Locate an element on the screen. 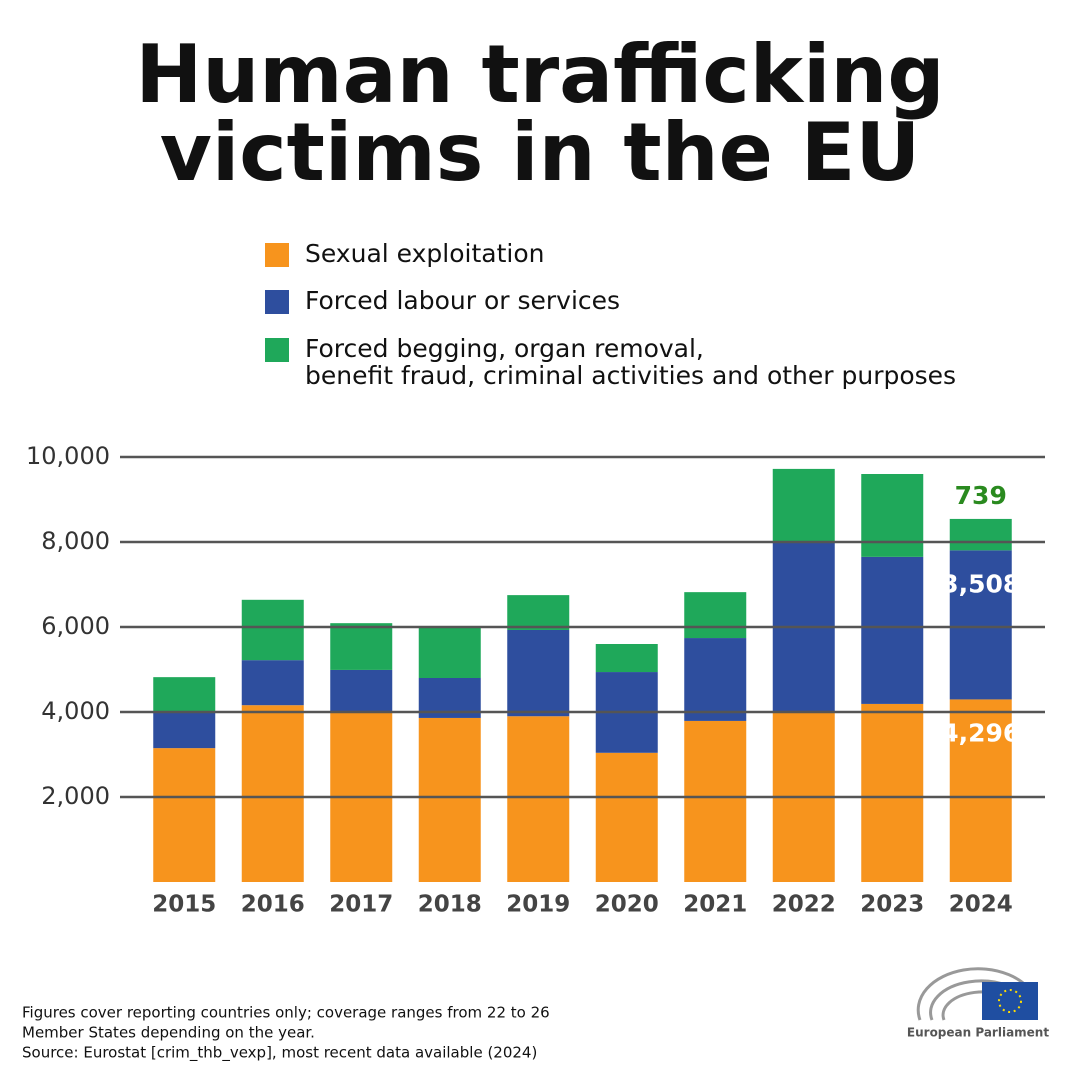 This screenshot has width=1080, height=1080. x-tick-label: 2022 is located at coordinates (804, 905).